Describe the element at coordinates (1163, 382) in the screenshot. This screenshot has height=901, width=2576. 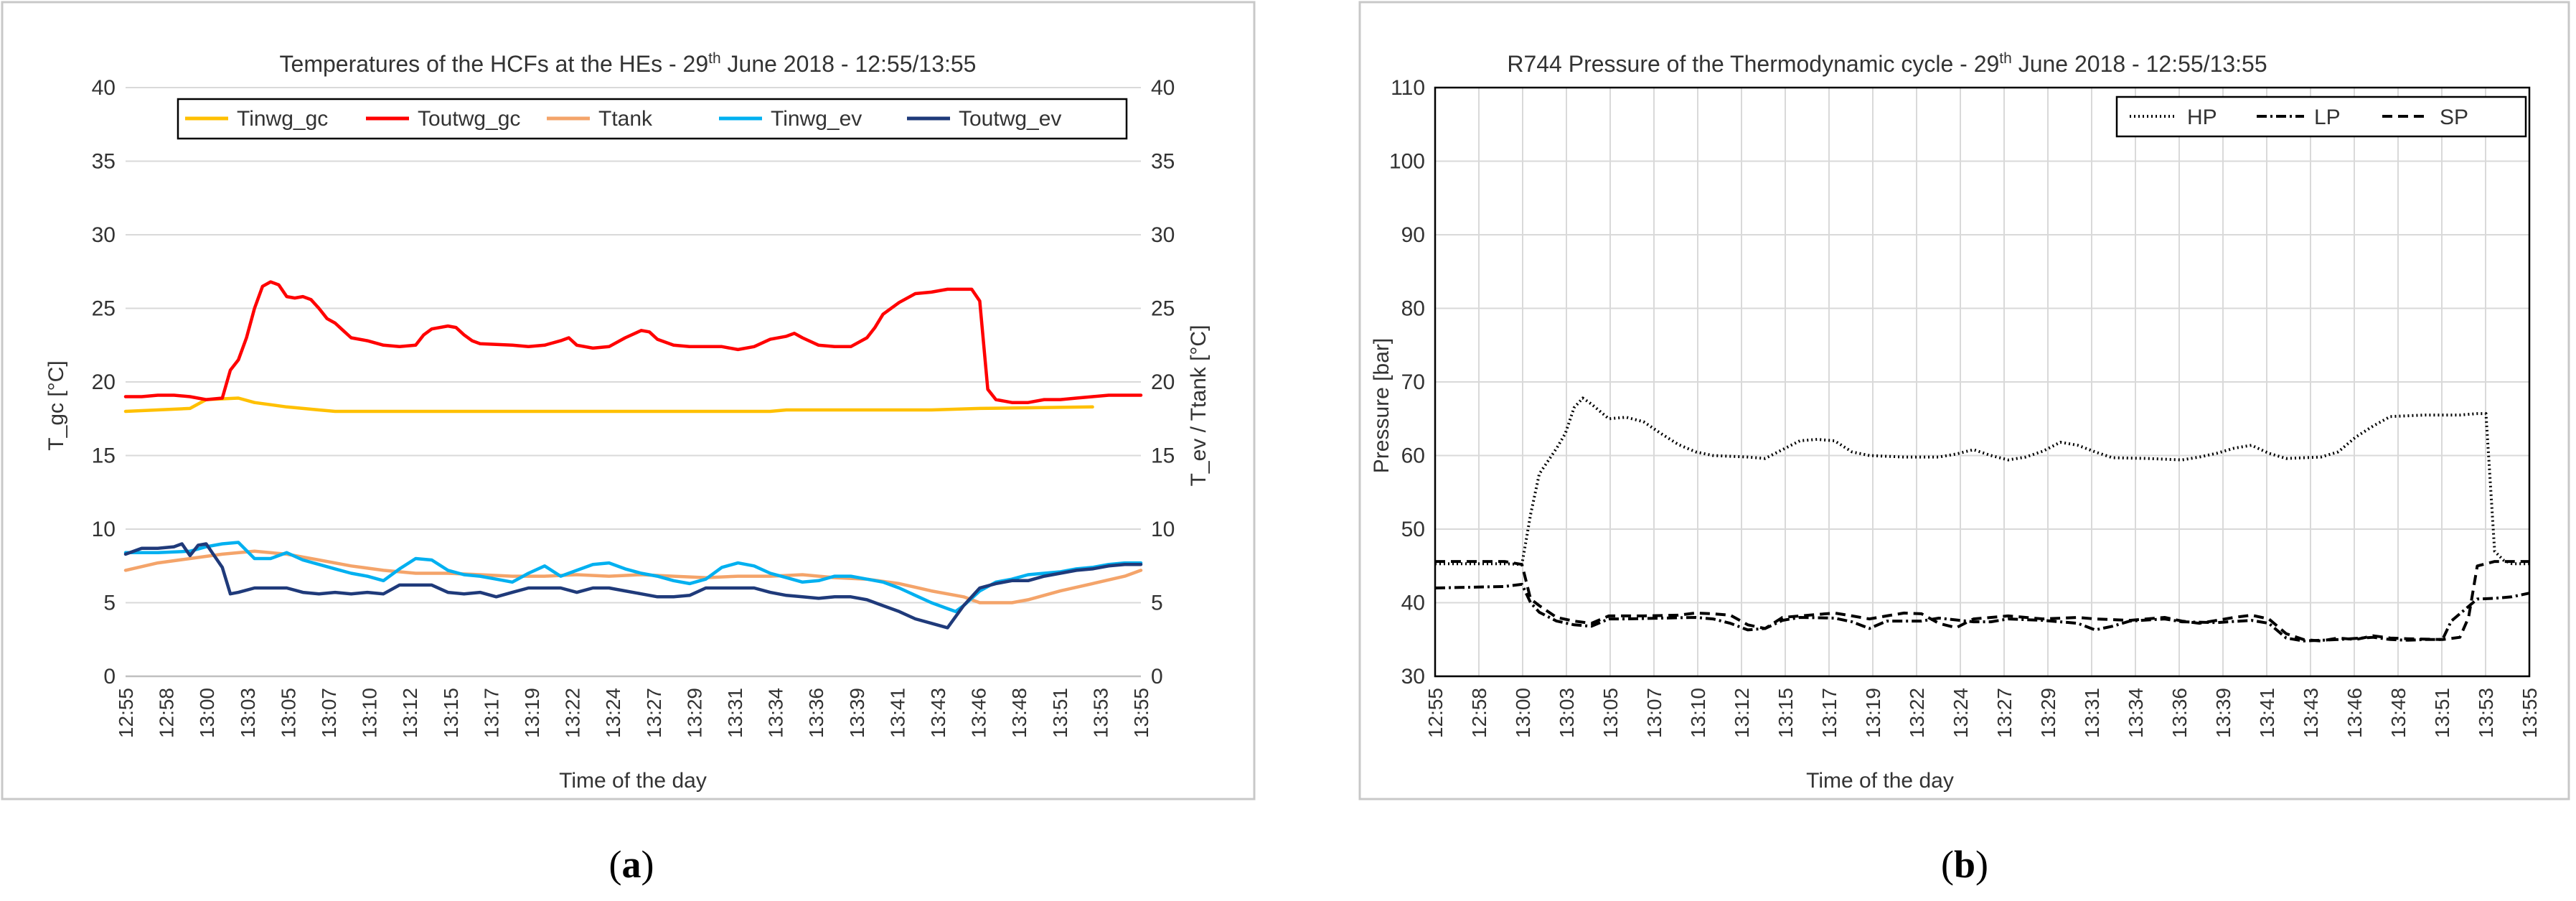
I see `y2-tick-label: 20` at that location.